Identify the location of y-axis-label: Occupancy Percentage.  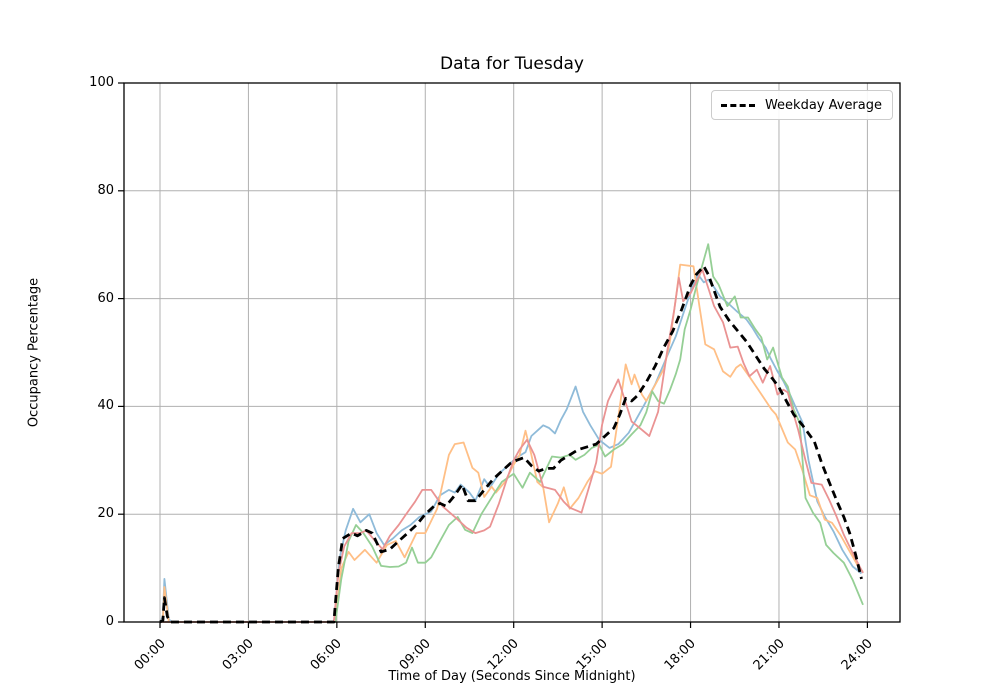
(34, 352).